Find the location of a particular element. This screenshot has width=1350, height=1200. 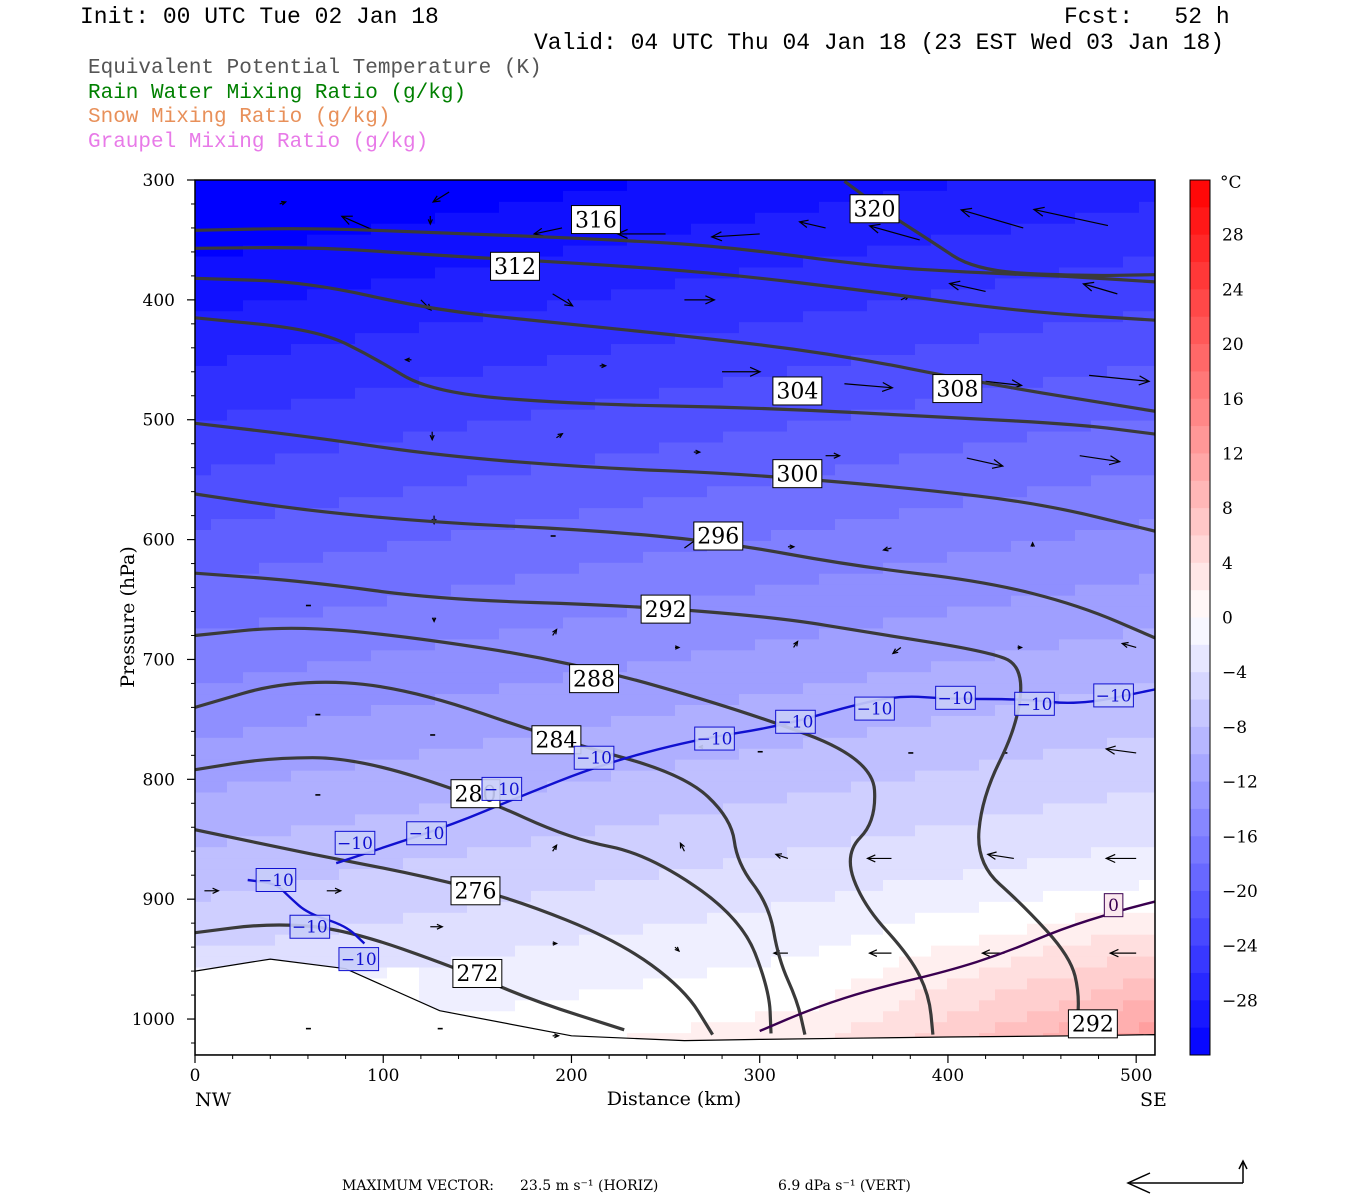

x-tick-label: 300 is located at coordinates (759, 1076).